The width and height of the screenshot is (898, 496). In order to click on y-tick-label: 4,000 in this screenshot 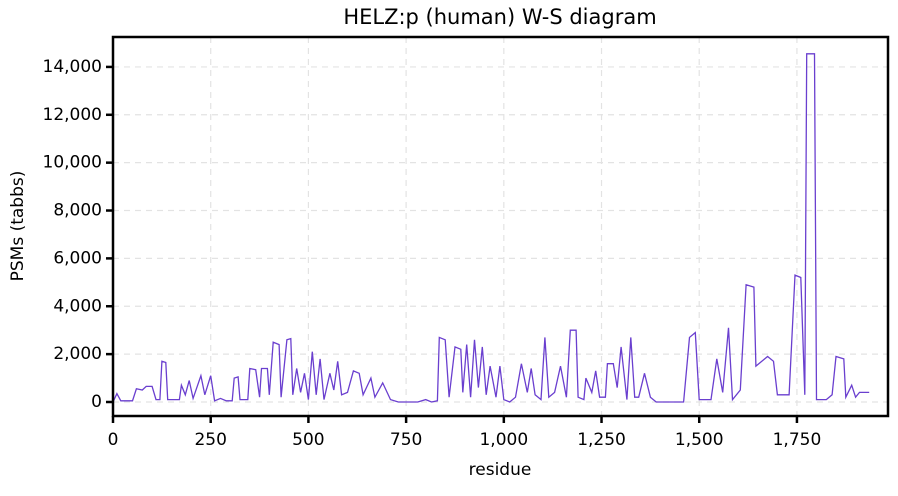, I will do `click(77, 306)`.